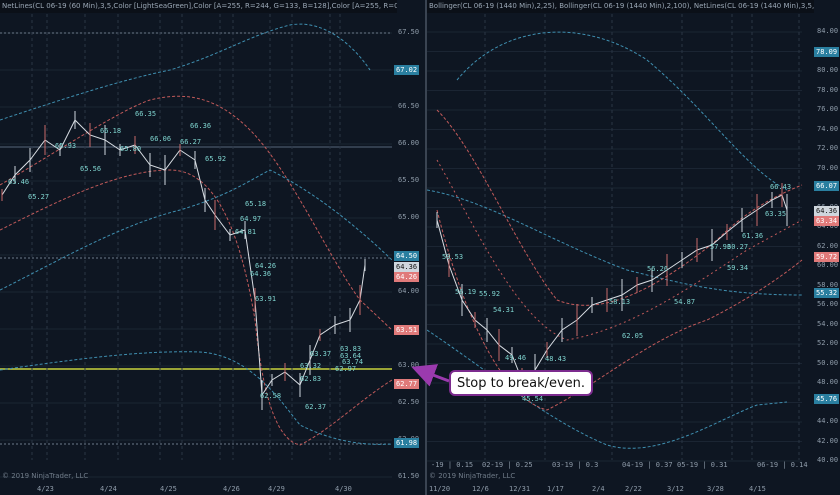 This screenshot has height=495, width=840. What do you see at coordinates (91, 169) in the screenshot?
I see `chart-value-label: 65.56` at bounding box center [91, 169].